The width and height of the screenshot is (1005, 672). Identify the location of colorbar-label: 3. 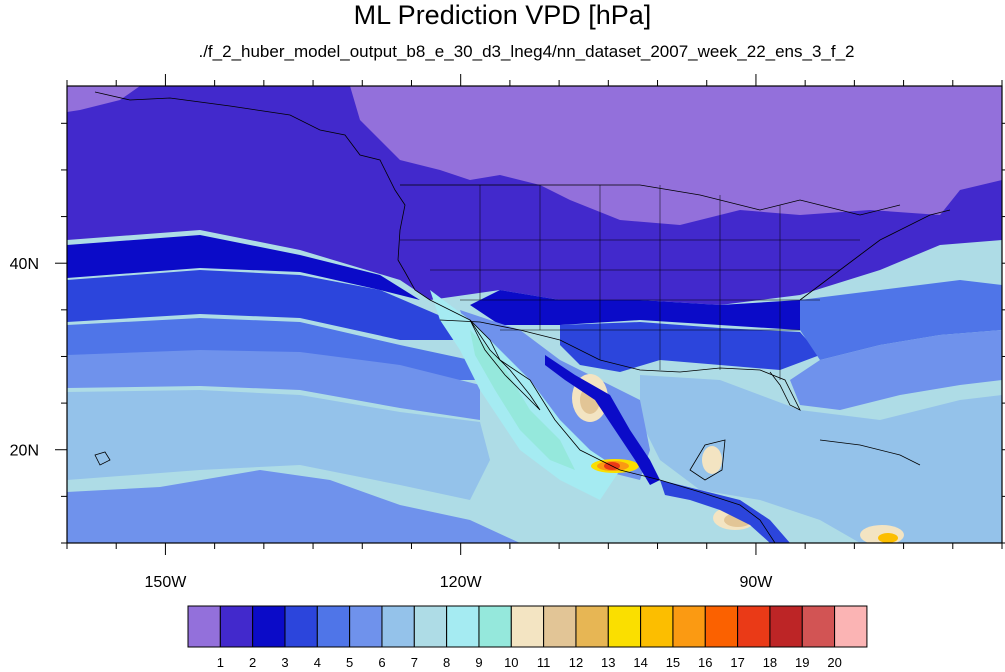
(284, 662).